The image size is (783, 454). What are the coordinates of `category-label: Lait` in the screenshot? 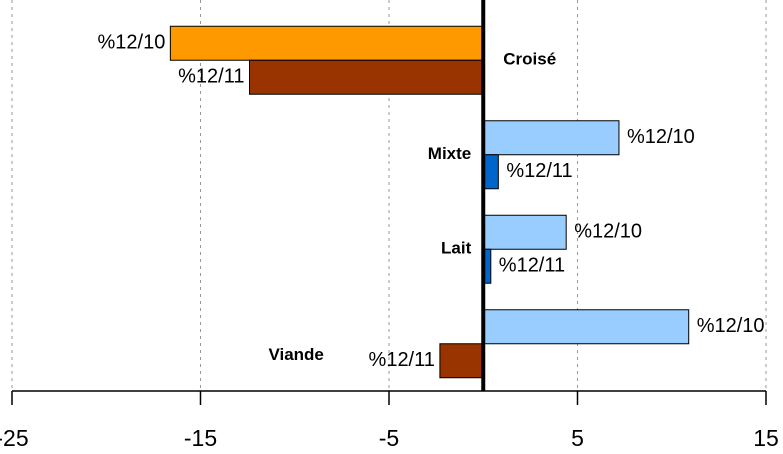 It's located at (456, 248).